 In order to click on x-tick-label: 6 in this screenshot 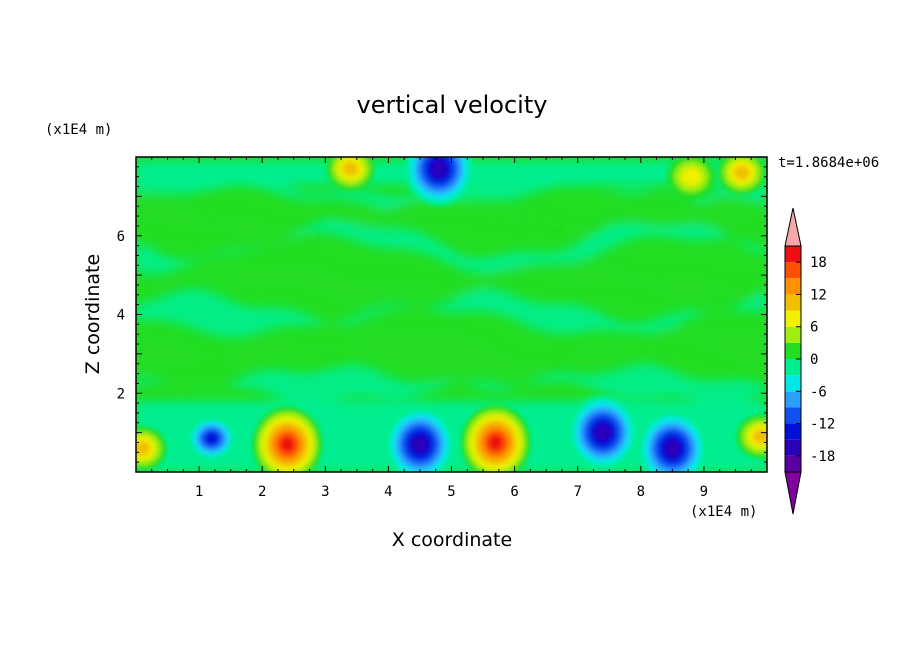, I will do `click(514, 492)`.